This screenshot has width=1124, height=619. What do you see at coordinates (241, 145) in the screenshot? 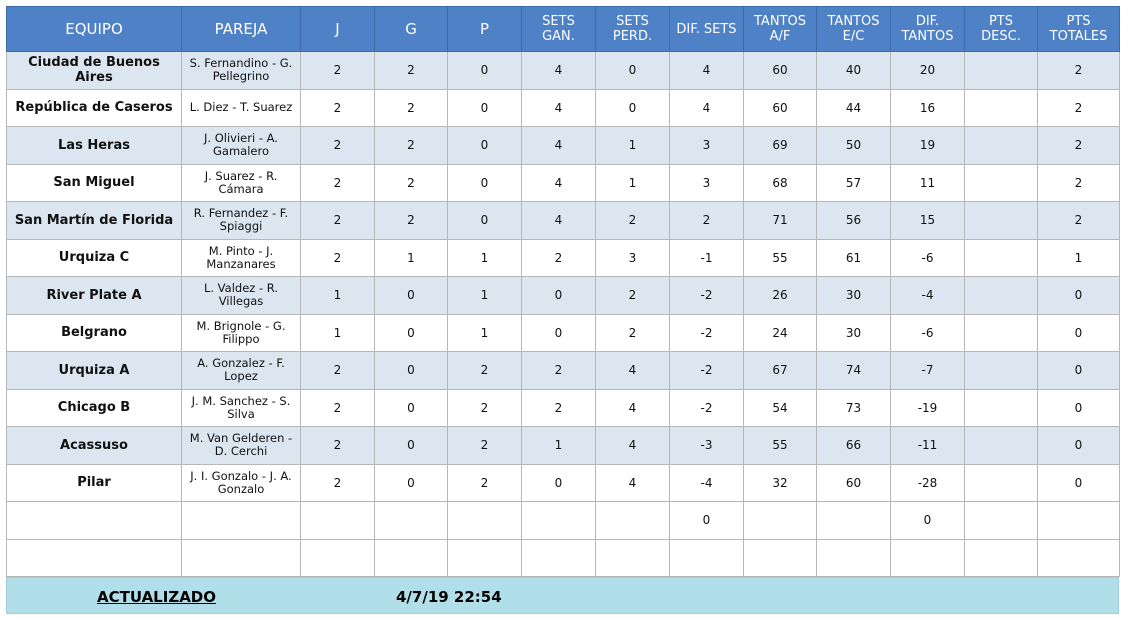
I see `pair-cell: J. Olivieri - A. Gamalero` at bounding box center [241, 145].